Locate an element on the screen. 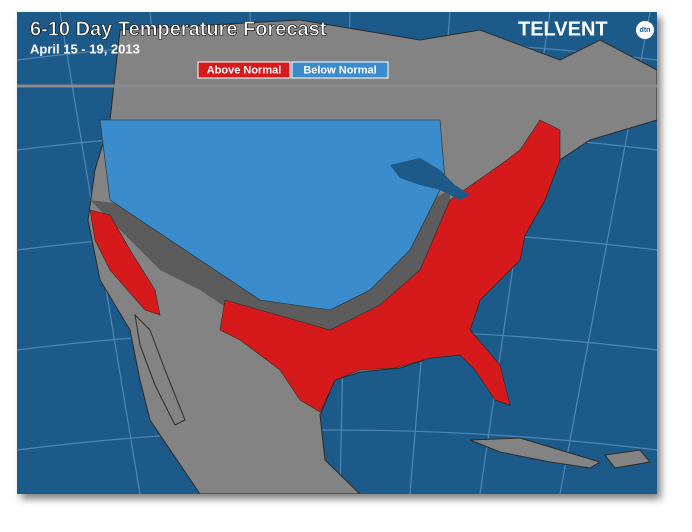 The image size is (692, 532). baja is located at coordinates (160, 369).